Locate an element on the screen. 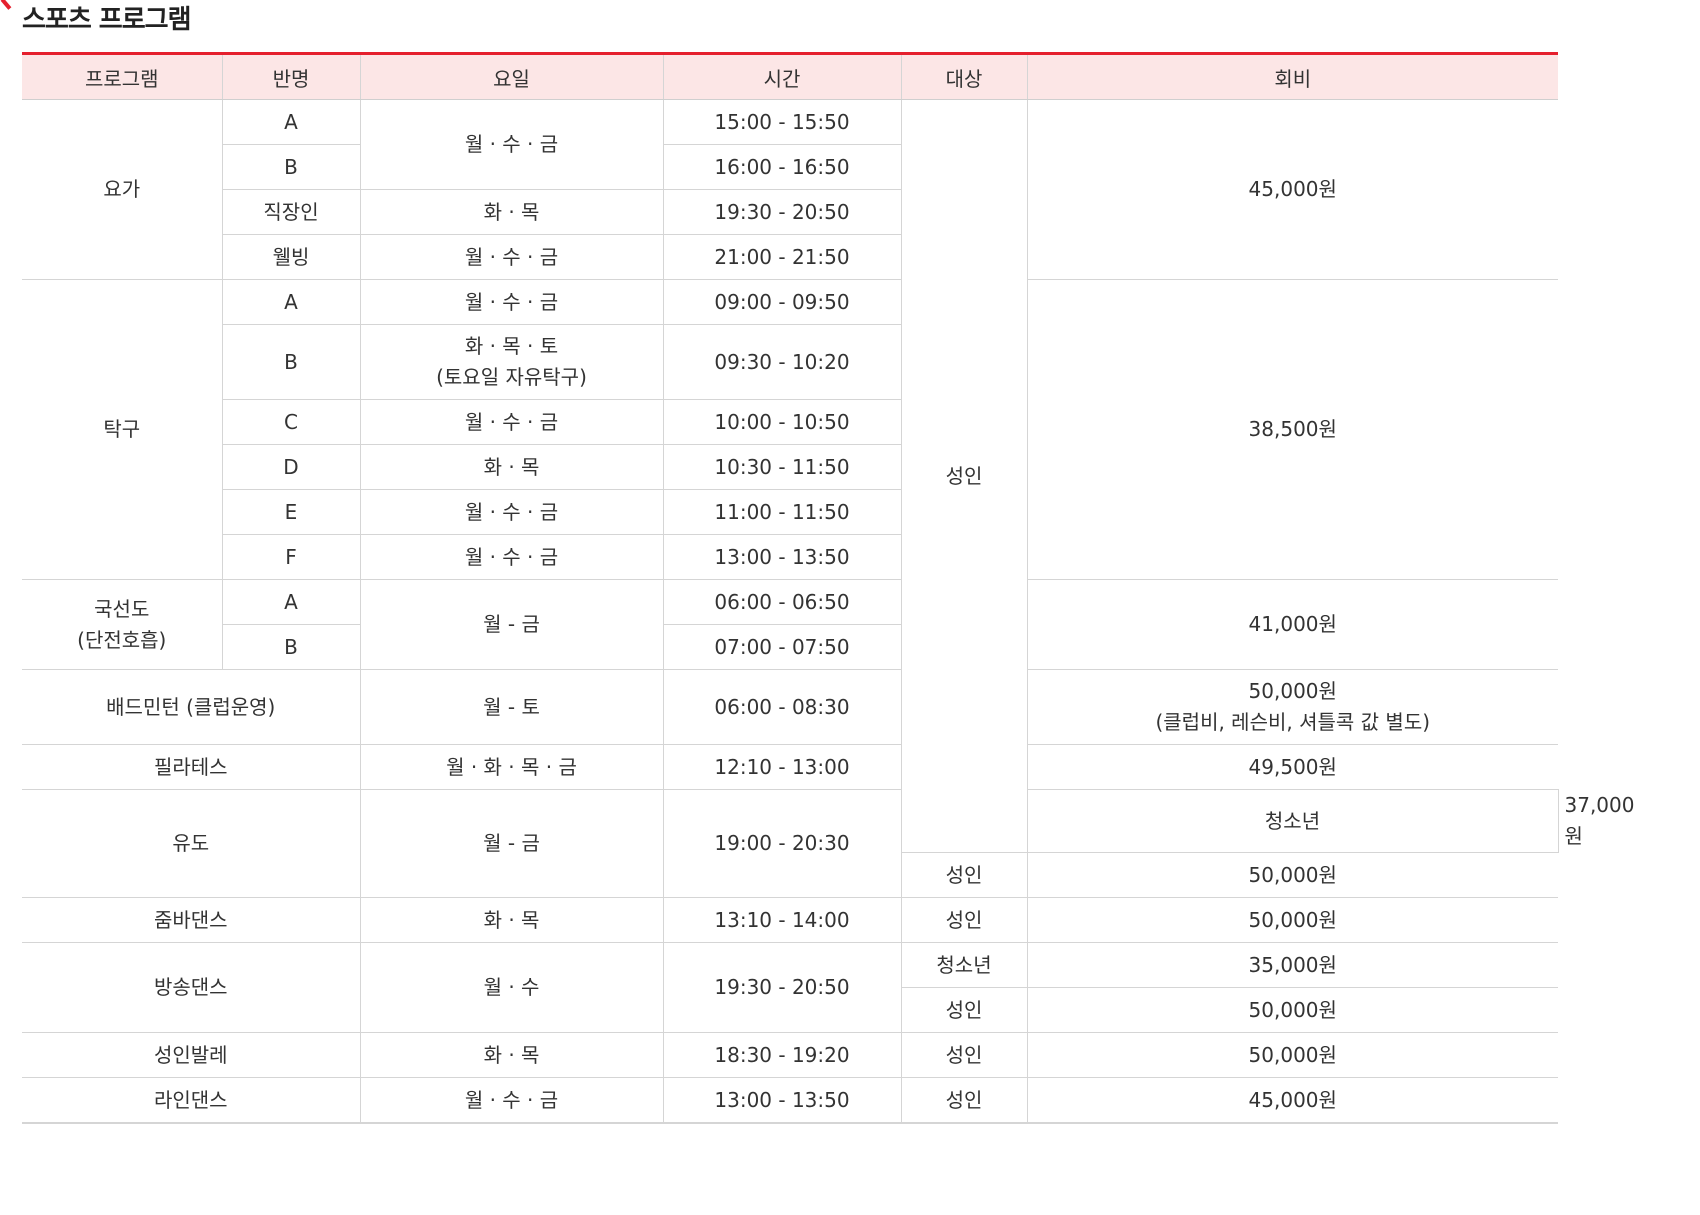 The width and height of the screenshot is (1700, 1215). table-row: 웰빙 월 · 수 · 금 21:00 - 21:50 is located at coordinates (790, 257).